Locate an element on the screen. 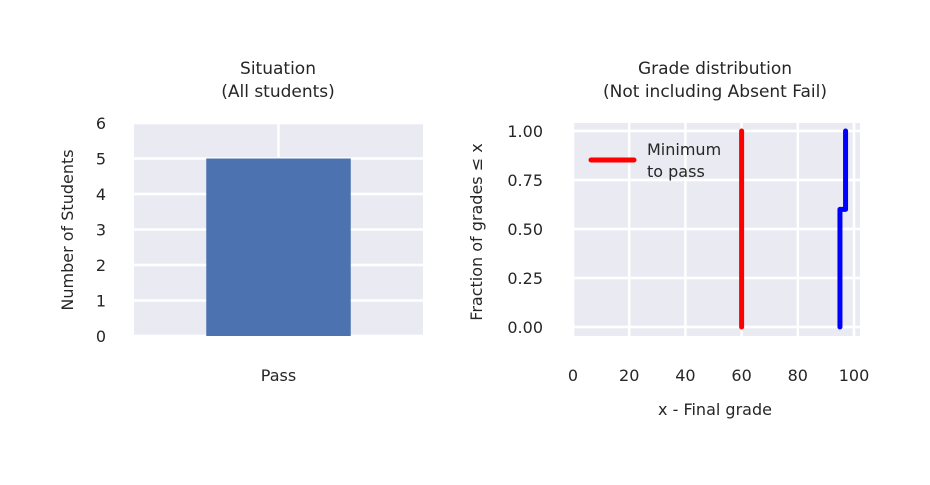 The height and width of the screenshot is (485, 930). bar-chart-x-tick-label: Pass is located at coordinates (278, 375).